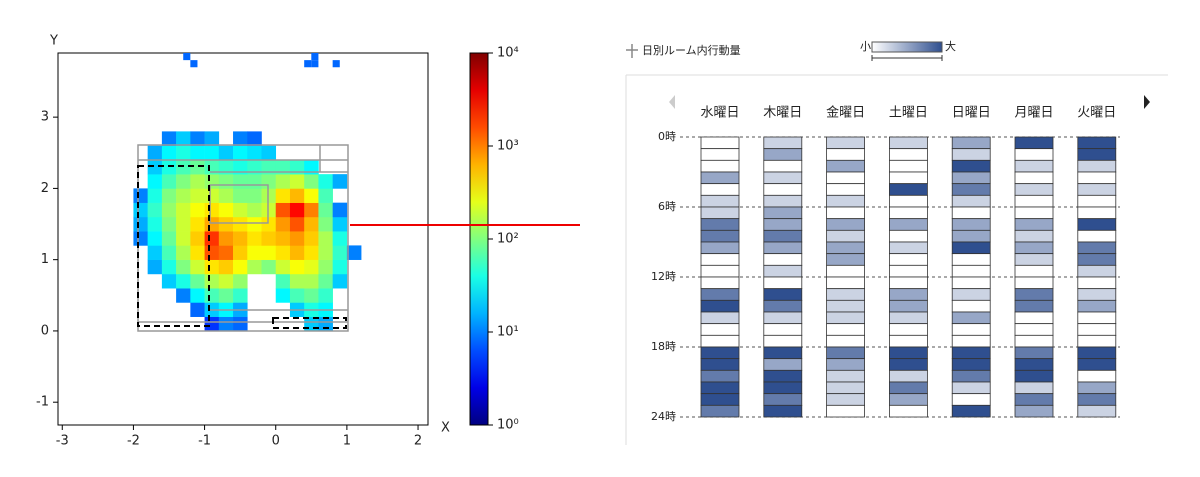 The image size is (1200, 477). What do you see at coordinates (845, 113) in the screenshot?
I see `day-label: 金曜日` at bounding box center [845, 113].